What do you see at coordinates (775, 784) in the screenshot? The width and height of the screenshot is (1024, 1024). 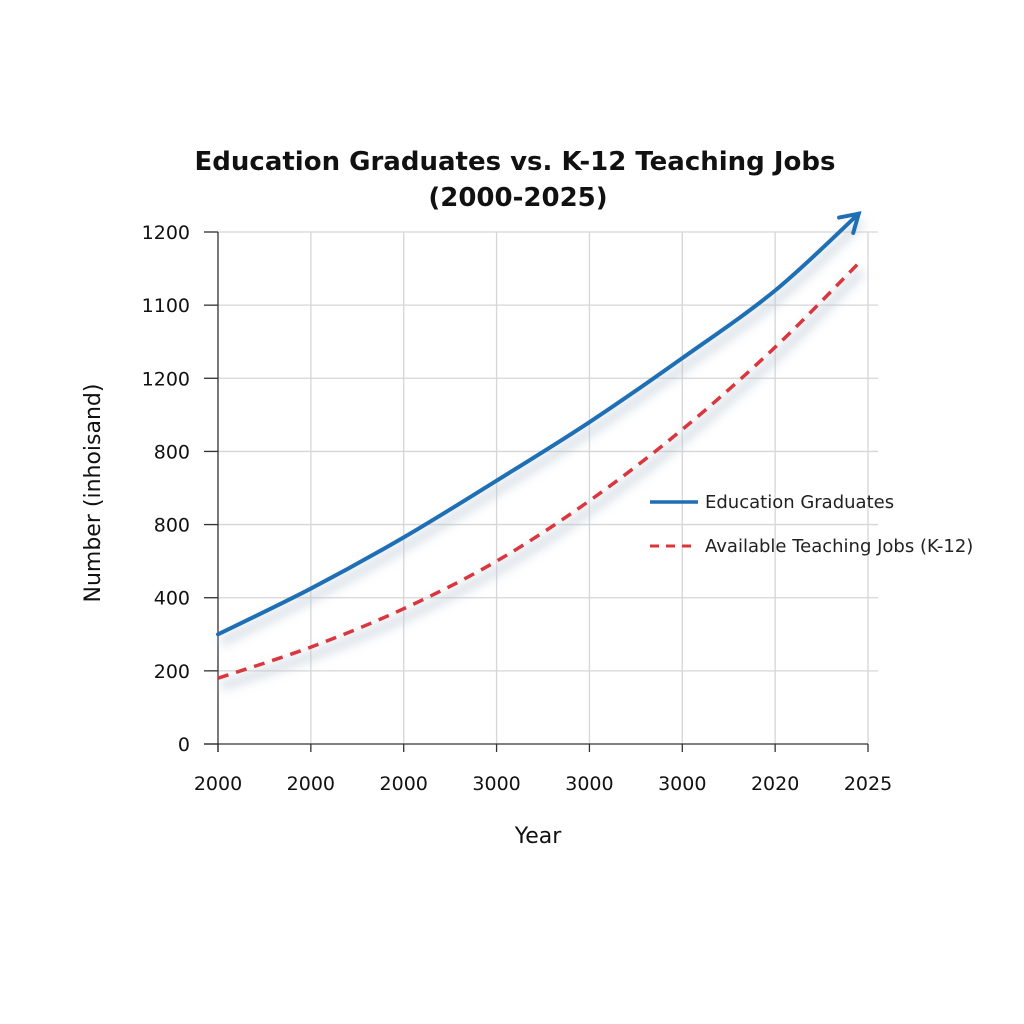 I see `x-tick-label: 2020` at bounding box center [775, 784].